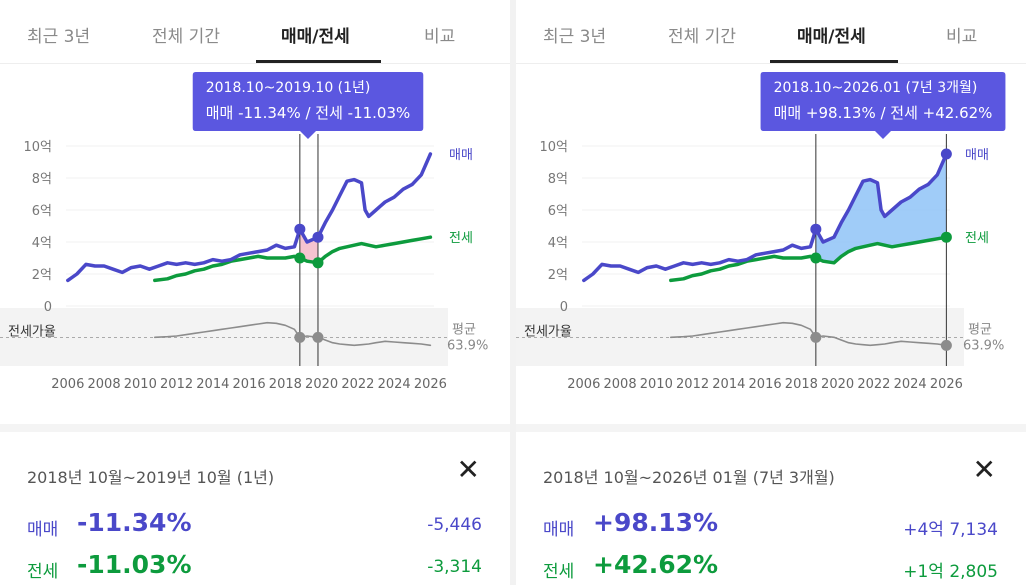  What do you see at coordinates (151, 477) in the screenshot?
I see `summary-period: 2018년 10월~2019년 10월 (1년)` at bounding box center [151, 477].